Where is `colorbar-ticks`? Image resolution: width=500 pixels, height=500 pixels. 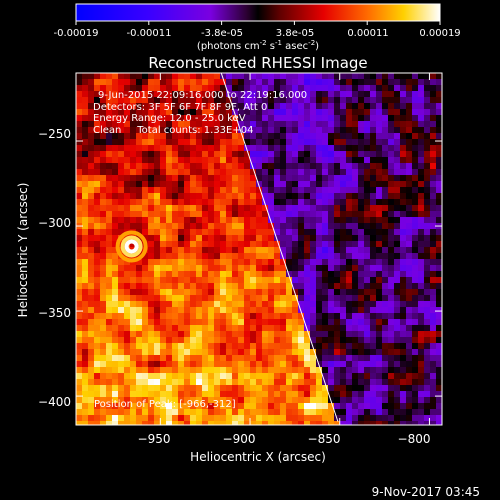
colorbar-ticks is located at coordinates (258, 23).